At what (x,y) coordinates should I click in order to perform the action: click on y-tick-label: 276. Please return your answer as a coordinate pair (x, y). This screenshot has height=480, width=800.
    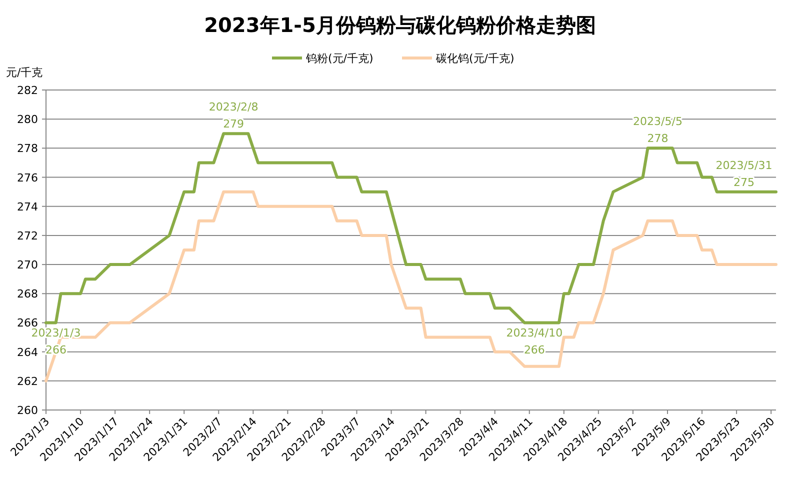
    Looking at the image, I should click on (27, 177).